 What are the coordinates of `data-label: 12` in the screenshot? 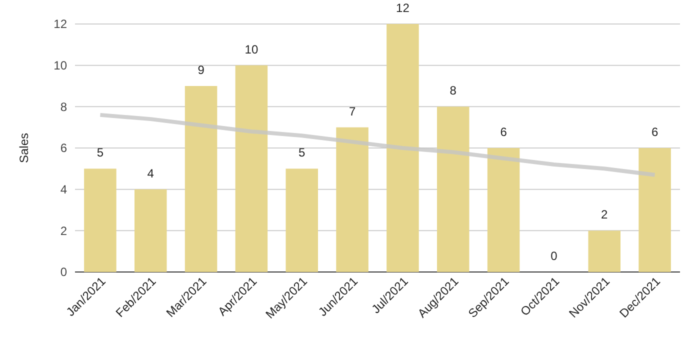 It's located at (403, 8).